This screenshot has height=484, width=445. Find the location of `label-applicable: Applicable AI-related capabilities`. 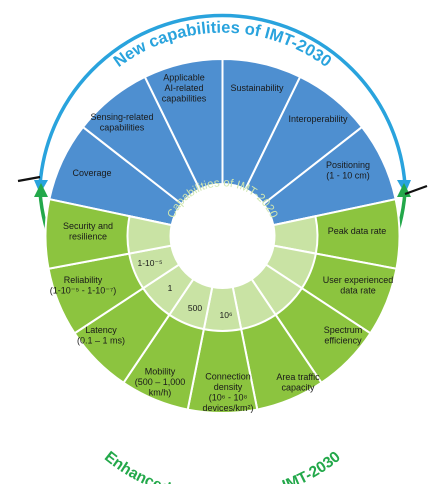

label-applicable: Applicable AI-related capabilities is located at coordinates (184, 88).